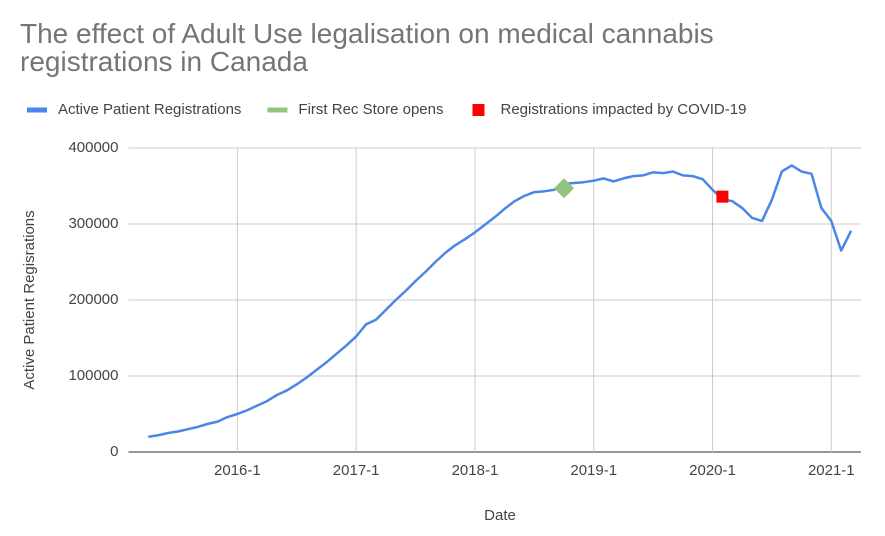 This screenshot has width=885, height=536. I want to click on x-axis-title: Date, so click(500, 515).